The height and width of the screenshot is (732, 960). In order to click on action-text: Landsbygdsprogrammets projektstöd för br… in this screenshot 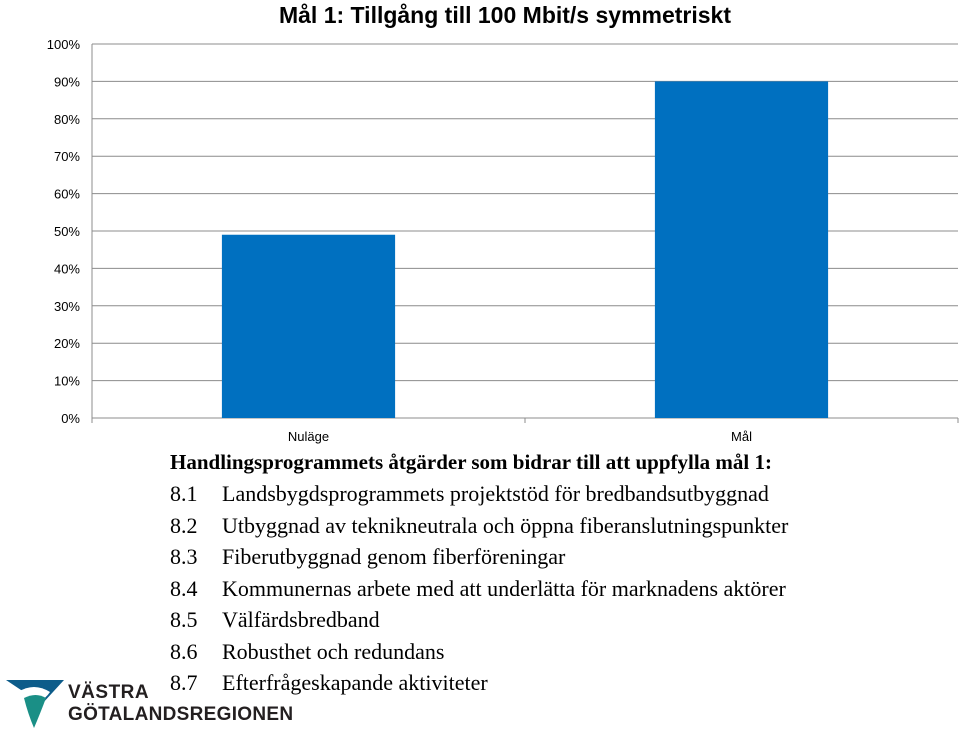, I will do `click(495, 493)`.